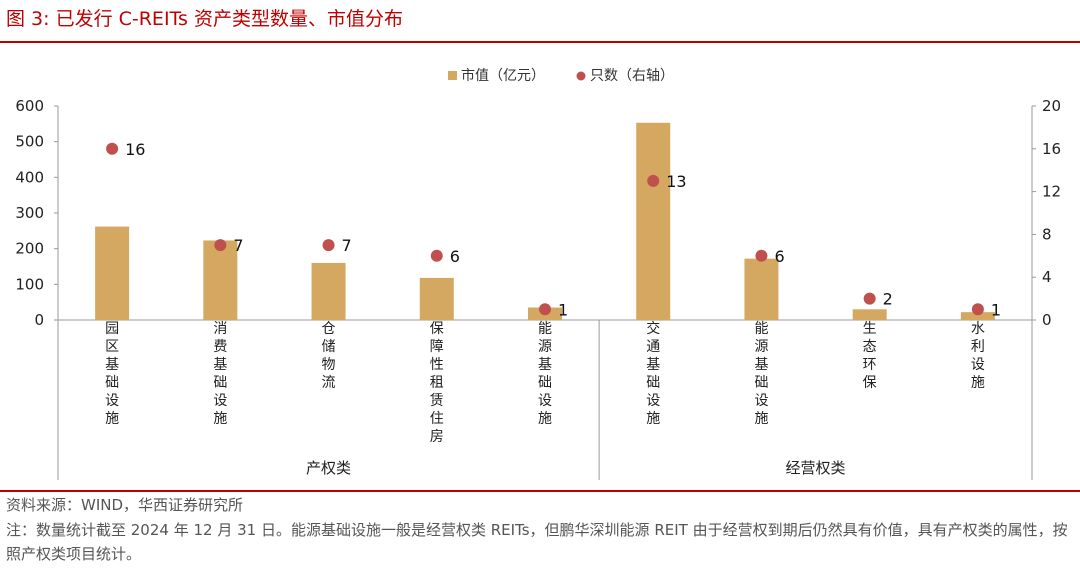  Describe the element at coordinates (29, 142) in the screenshot. I see `left-tick-label: 500` at that location.